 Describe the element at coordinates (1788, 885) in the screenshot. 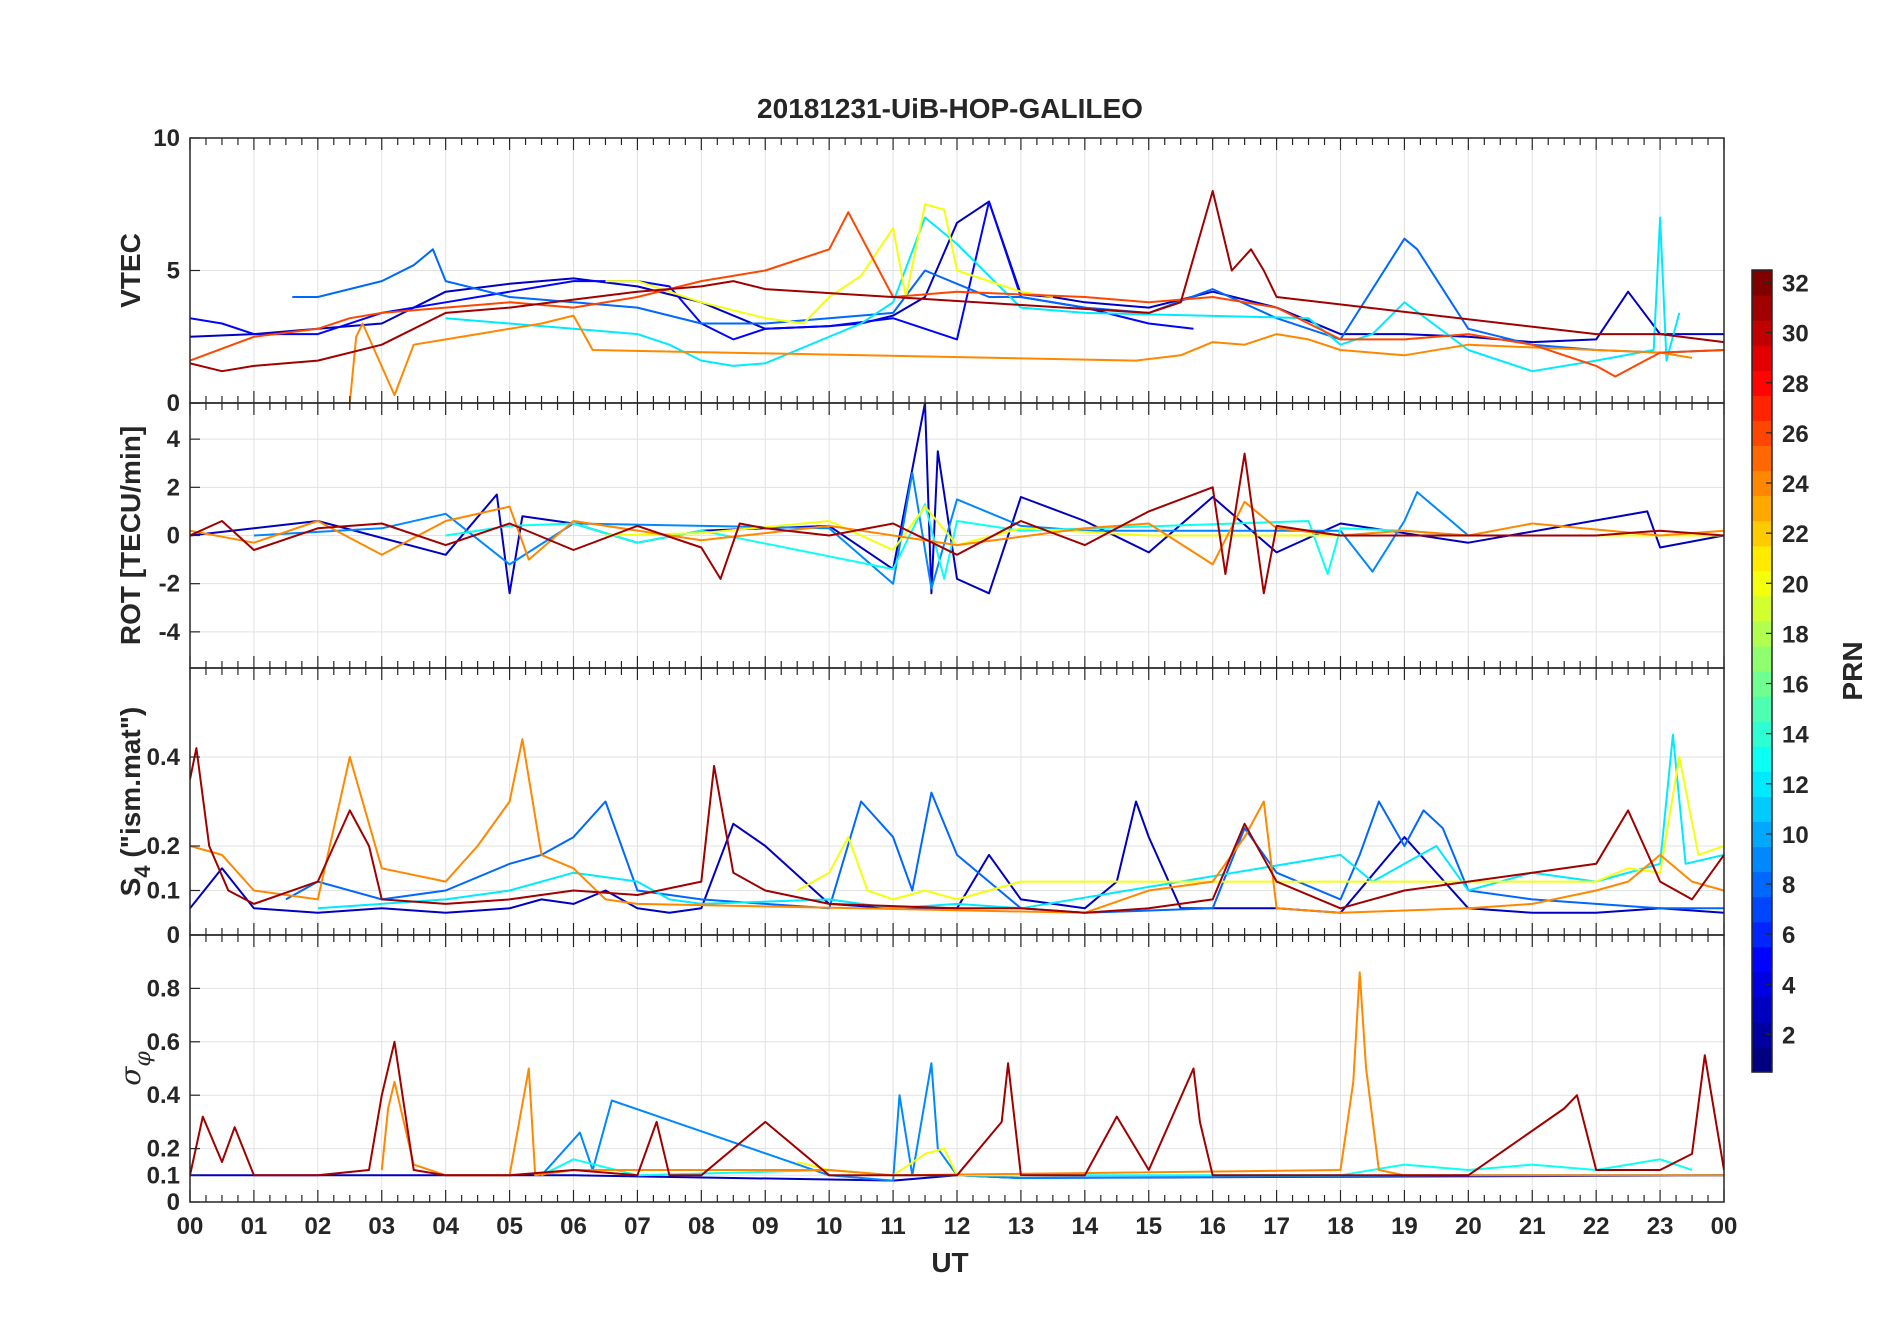

I see `colorbar-tick-label: 8` at that location.